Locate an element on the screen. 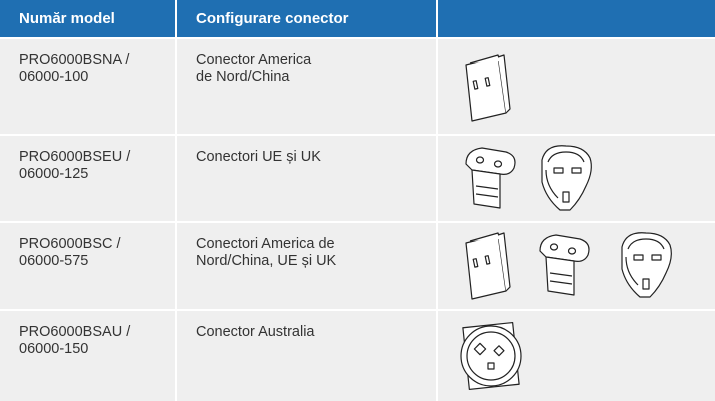 This screenshot has width=715, height=401. header-cell: Configurare conector is located at coordinates (306, 18).